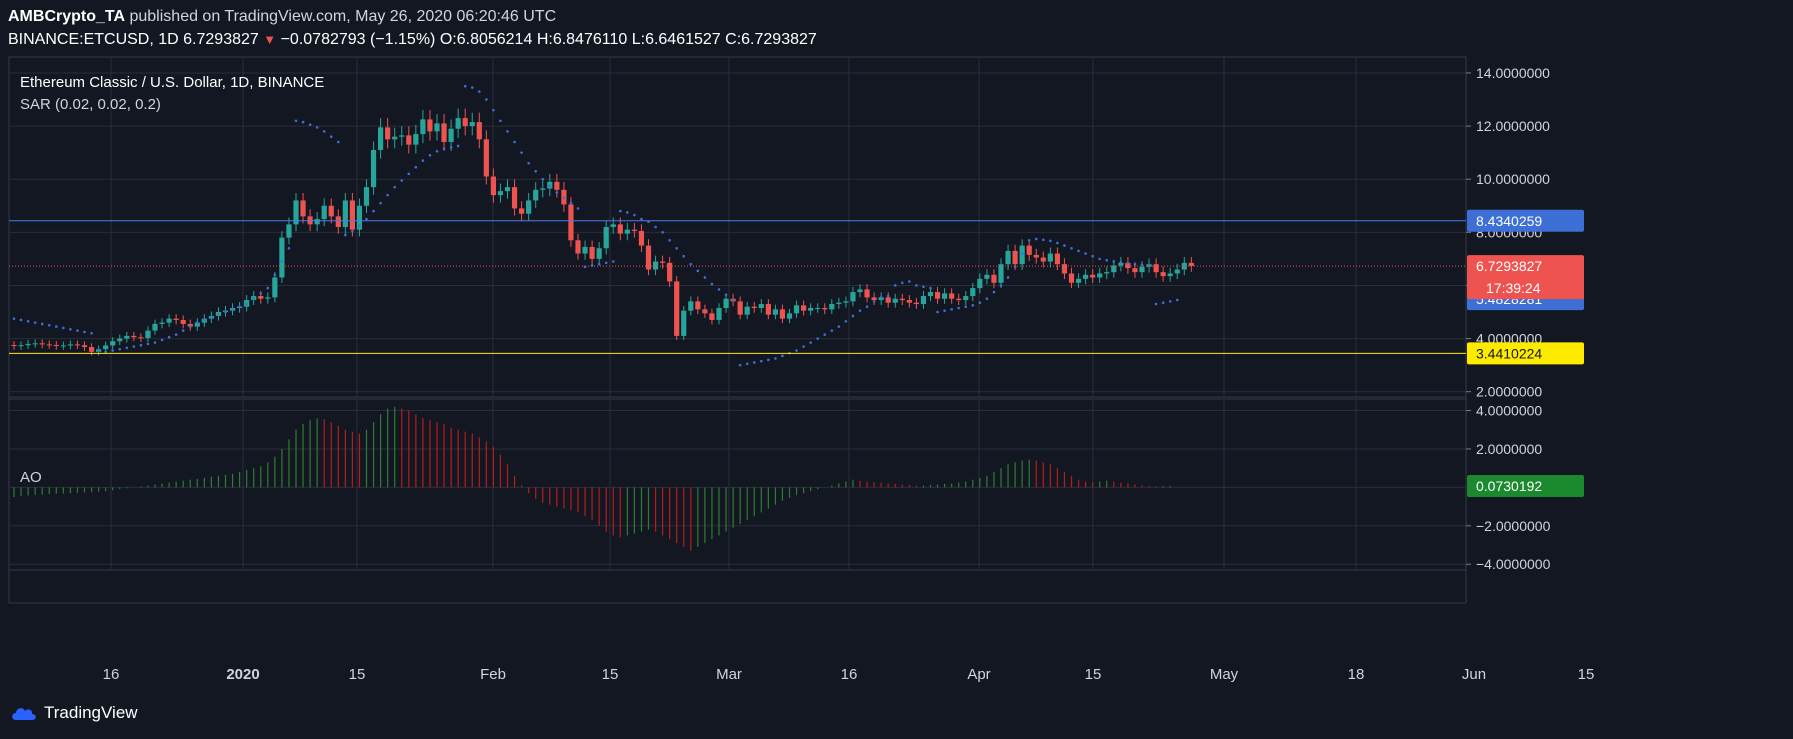 Image resolution: width=1793 pixels, height=739 pixels. I want to click on x-tick-label: Feb, so click(493, 674).